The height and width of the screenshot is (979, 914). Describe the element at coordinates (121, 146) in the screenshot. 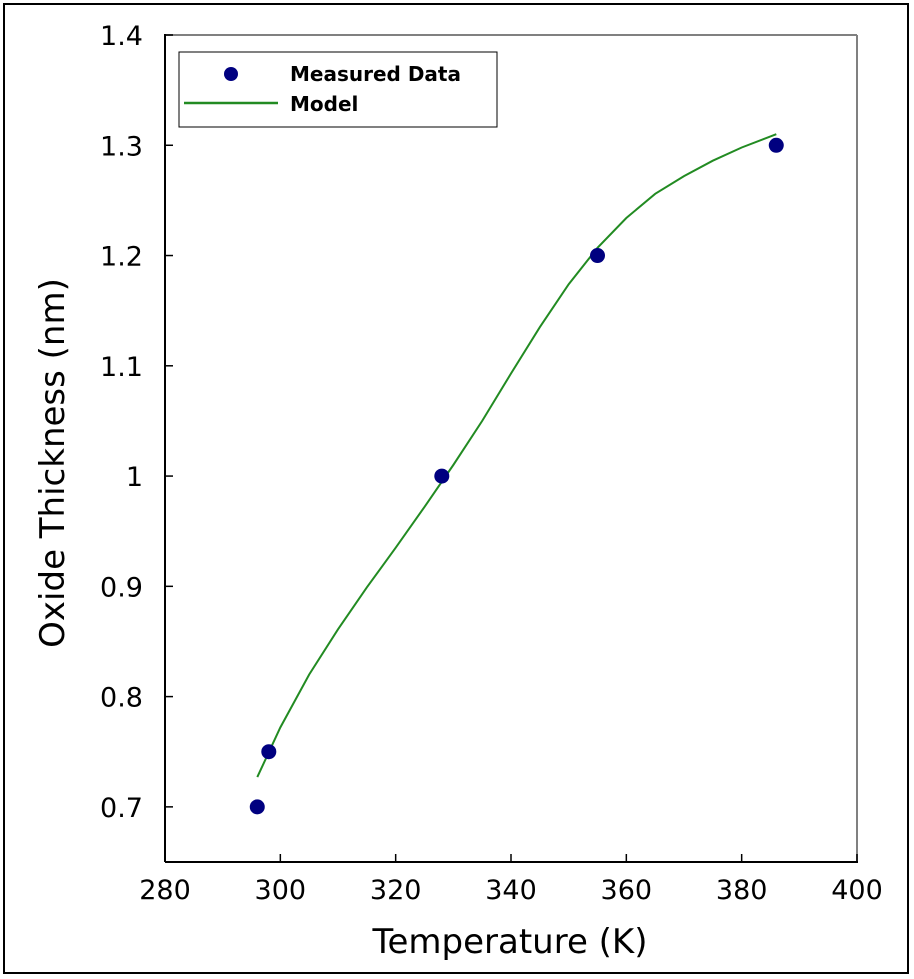

I see `y-tick-label: 1.3` at that location.